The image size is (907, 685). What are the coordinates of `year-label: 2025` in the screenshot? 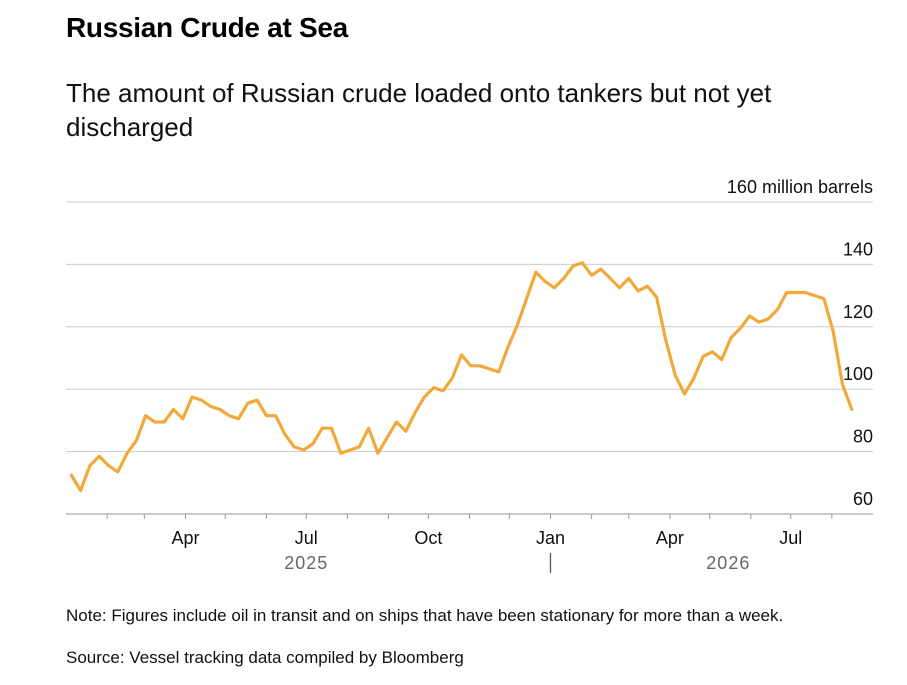 It's located at (306, 563).